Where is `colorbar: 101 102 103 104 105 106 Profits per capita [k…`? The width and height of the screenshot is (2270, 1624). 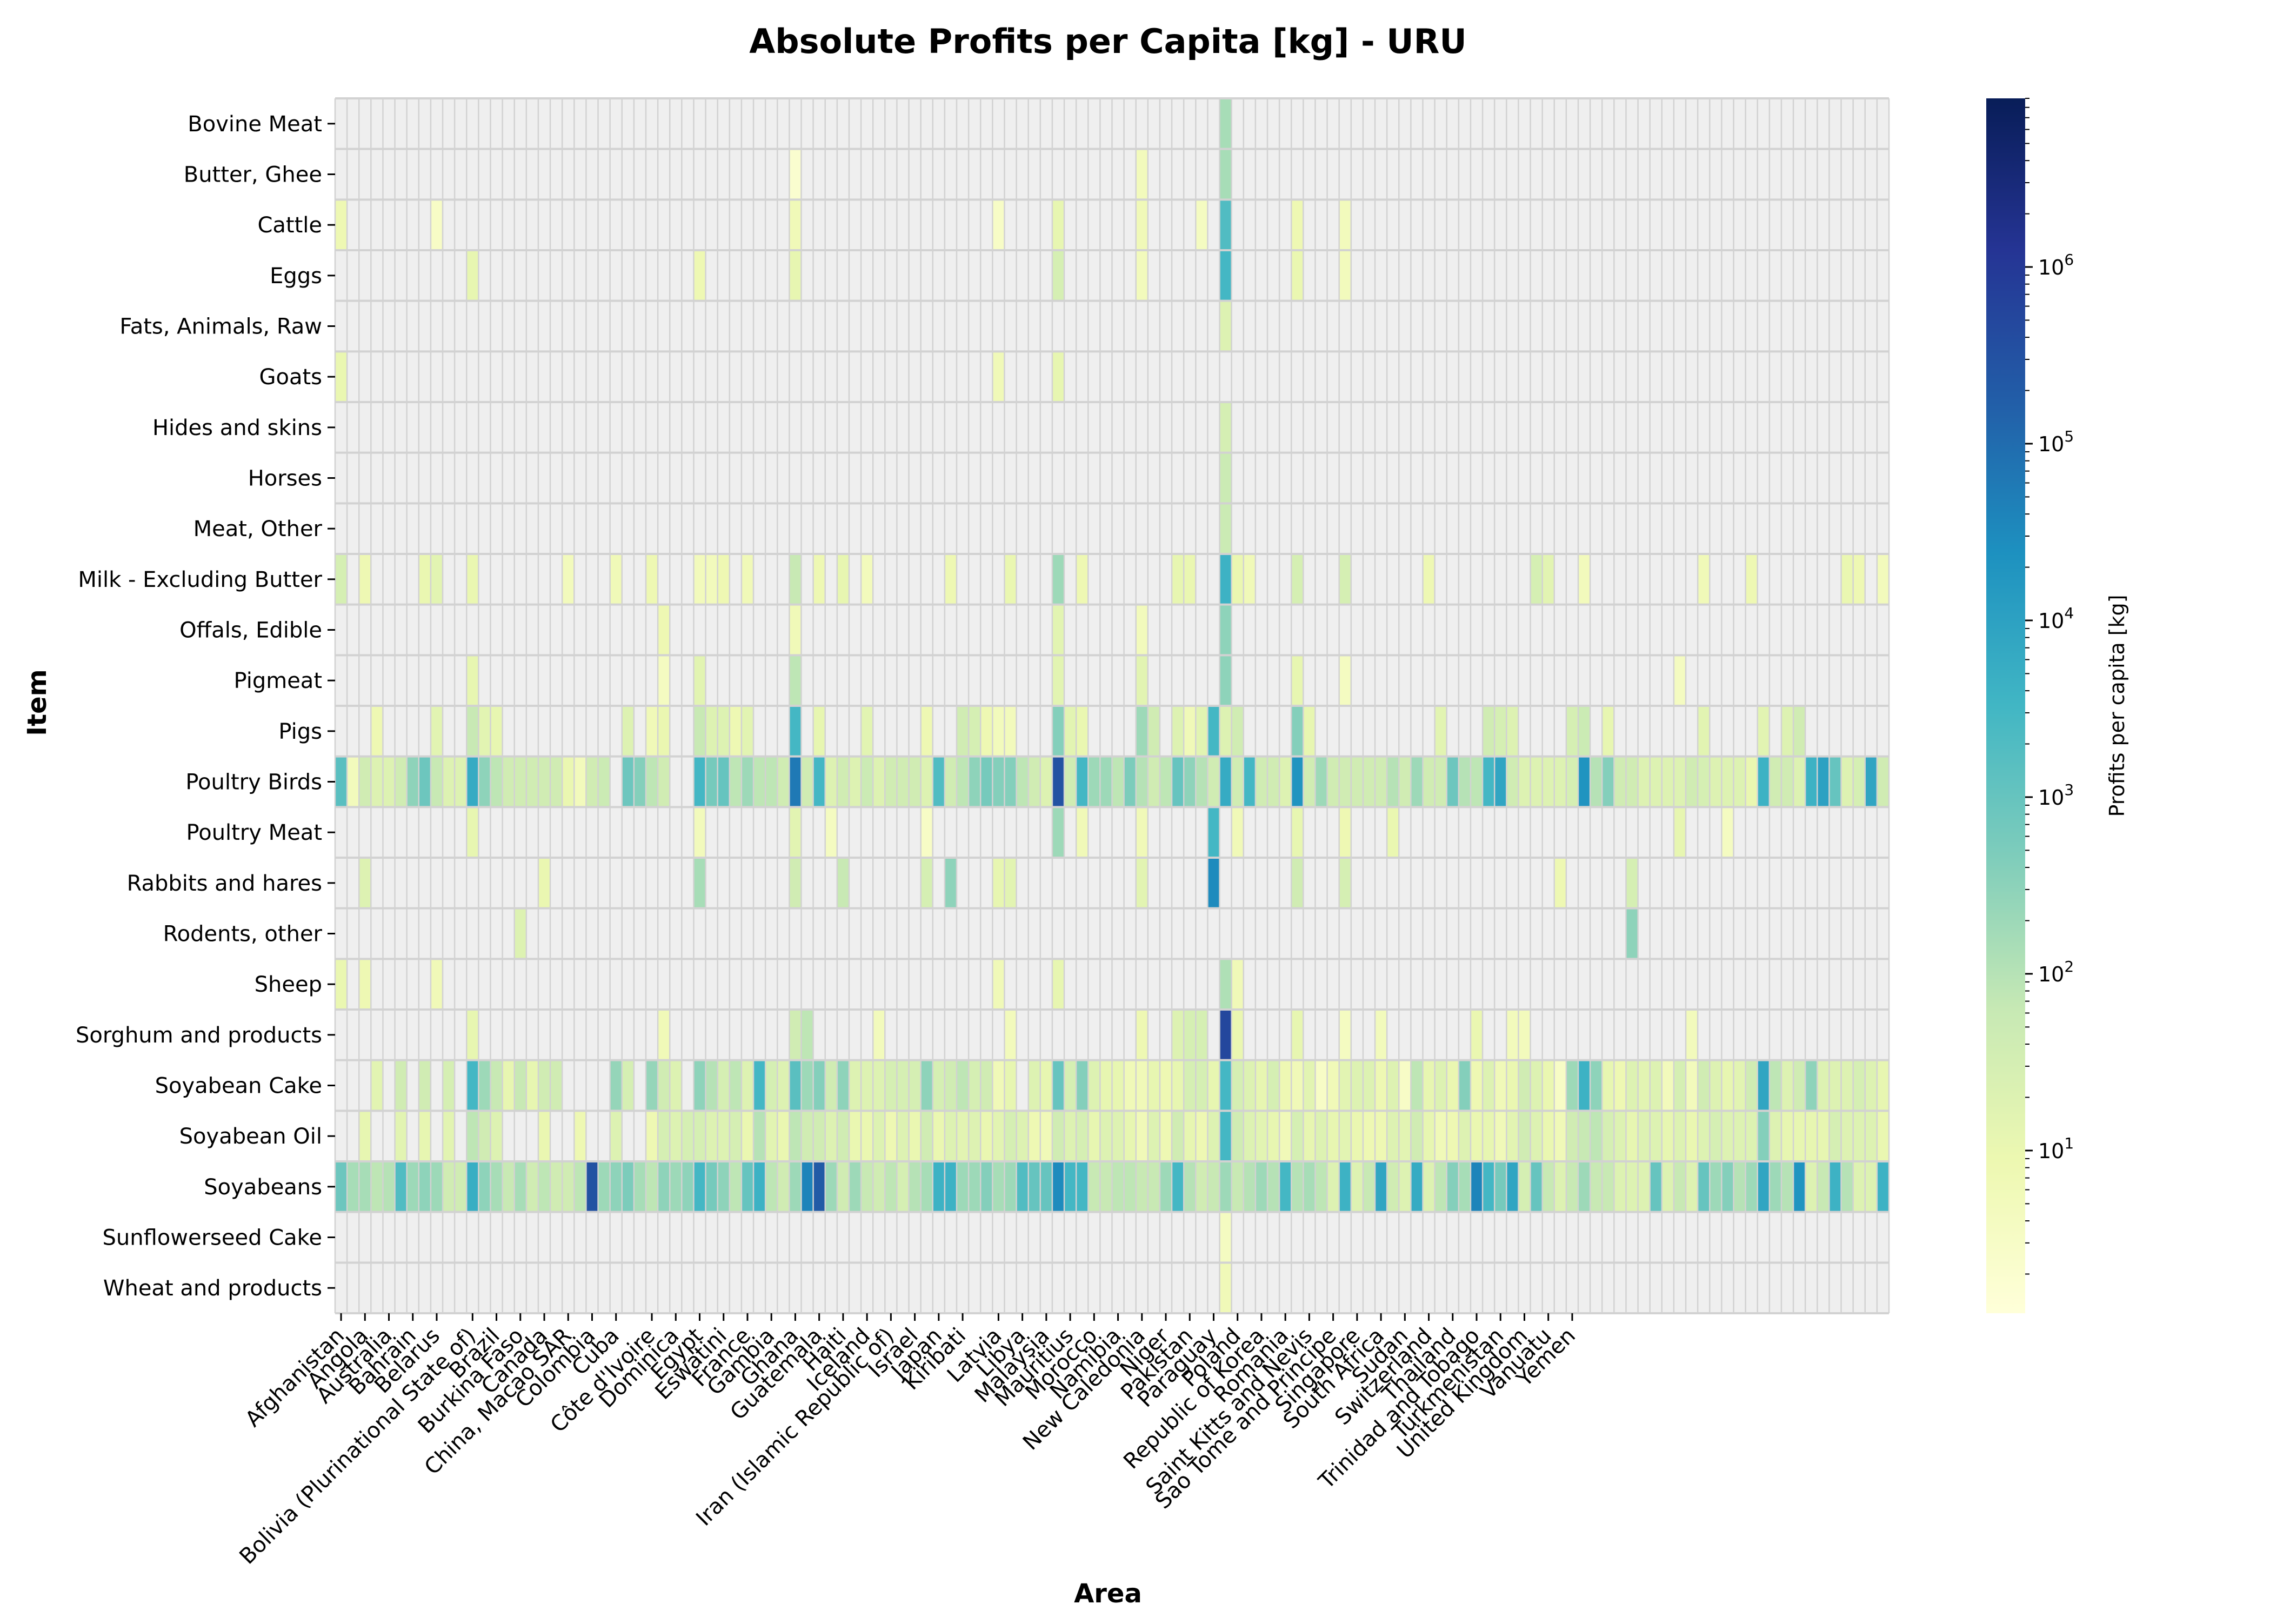 colorbar: 101 102 103 104 105 106 Profits per capita [k… is located at coordinates (2057, 706).